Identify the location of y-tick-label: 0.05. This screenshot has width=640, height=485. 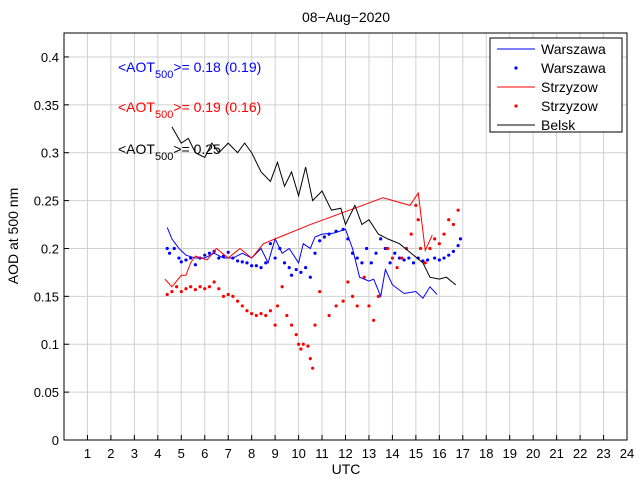
(46, 392).